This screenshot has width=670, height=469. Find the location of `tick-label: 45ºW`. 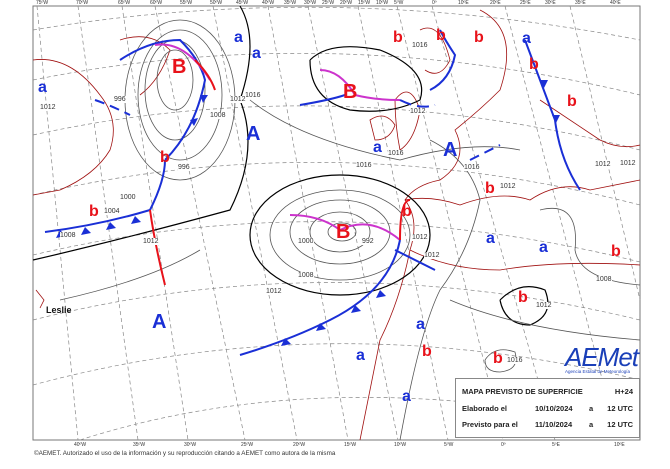

tick-label: 45ºW is located at coordinates (242, 3).